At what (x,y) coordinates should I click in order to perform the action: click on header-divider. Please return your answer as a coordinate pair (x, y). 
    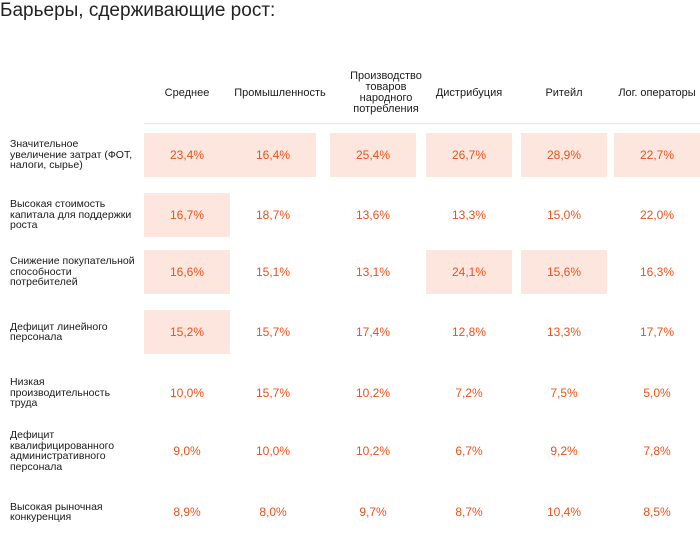
    Looking at the image, I should click on (422, 123).